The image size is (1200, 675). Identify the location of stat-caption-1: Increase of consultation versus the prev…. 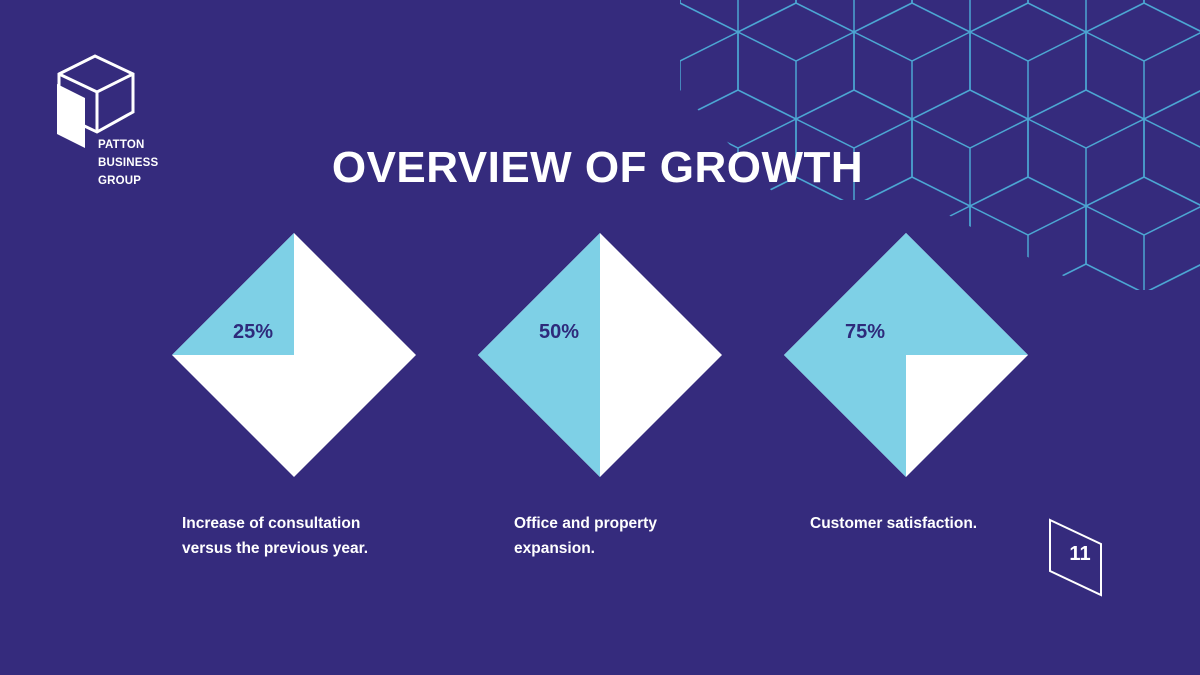
(275, 536).